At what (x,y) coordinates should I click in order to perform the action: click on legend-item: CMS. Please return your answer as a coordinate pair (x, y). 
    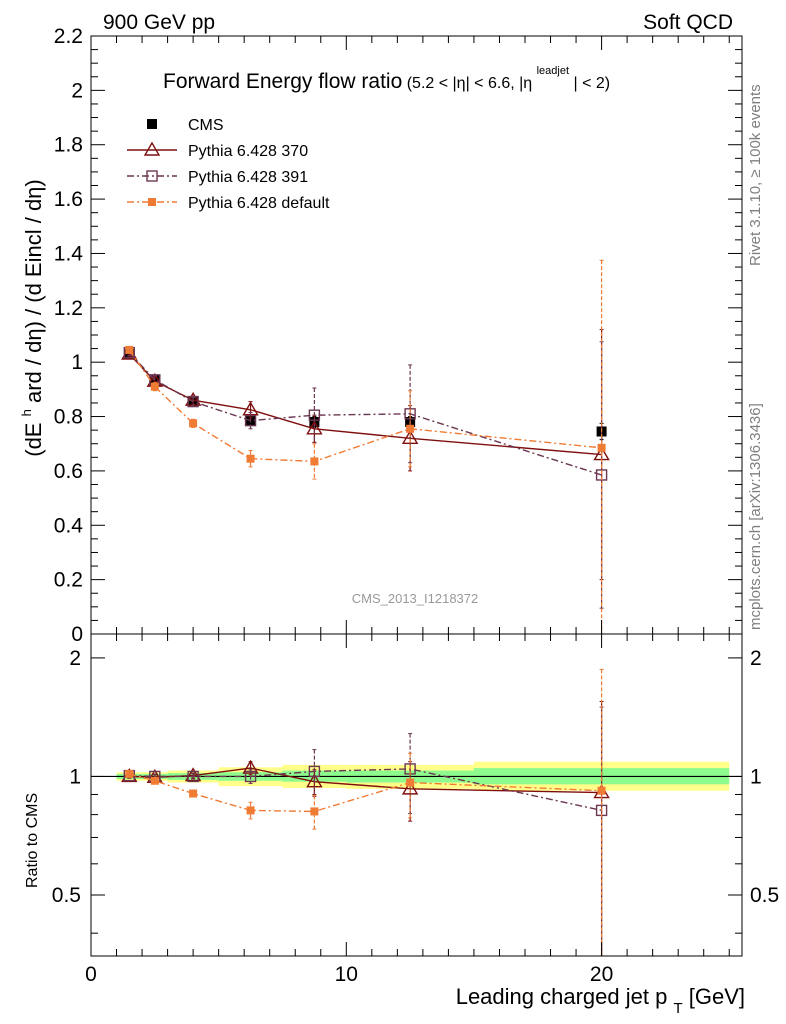
    Looking at the image, I should click on (185, 125).